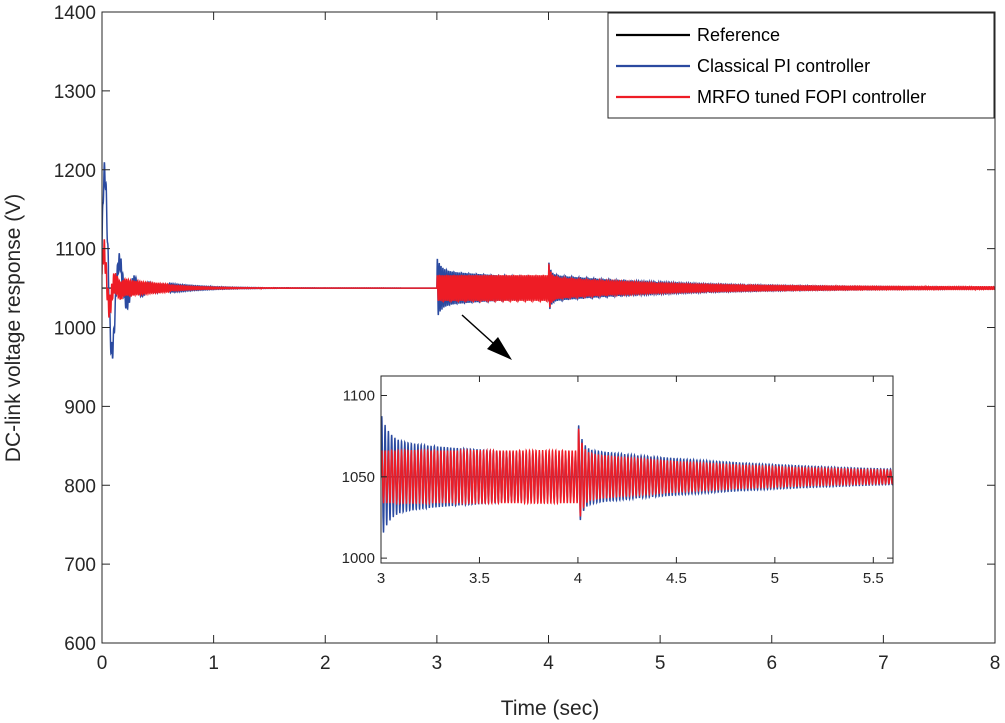 This screenshot has height=723, width=1005. I want to click on legend-entry-classical-pi-label: Classical PI controller, so click(783, 66).